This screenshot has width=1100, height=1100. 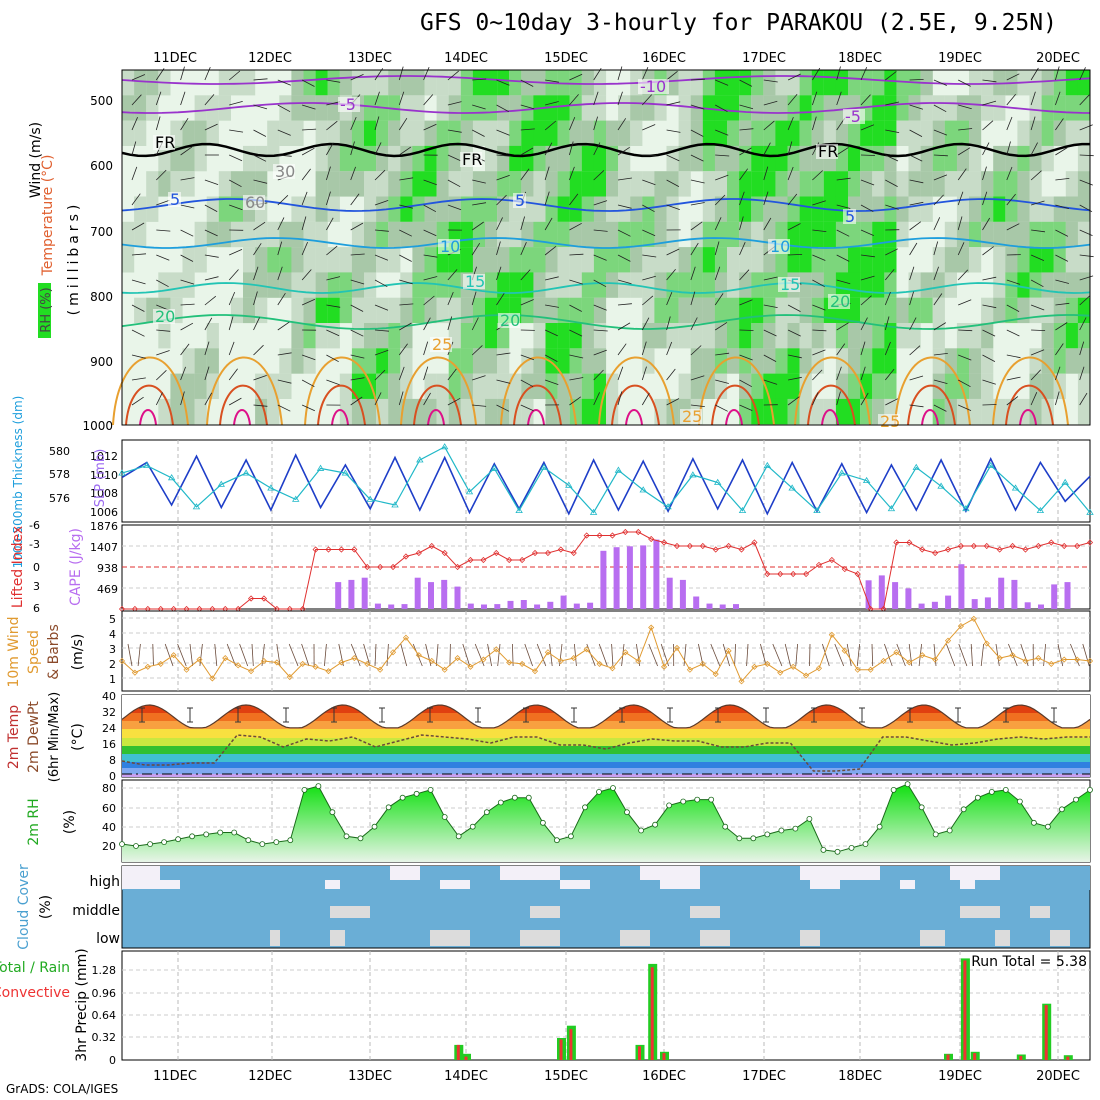 I want to click on thickness-tick: 576, so click(x=59, y=498).